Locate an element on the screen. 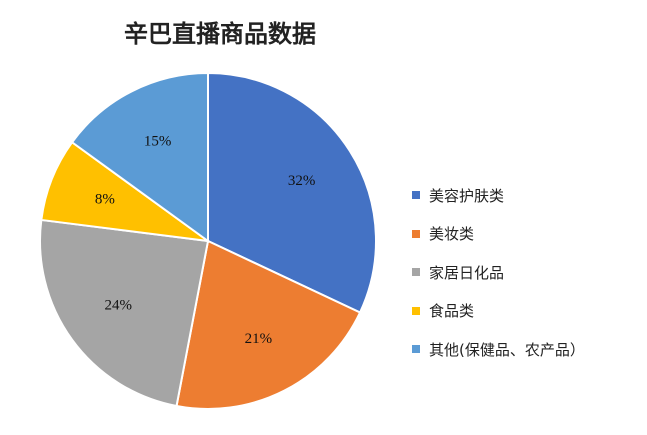 The height and width of the screenshot is (435, 647). legend-item-1: 美容护肤类 is located at coordinates (498, 195).